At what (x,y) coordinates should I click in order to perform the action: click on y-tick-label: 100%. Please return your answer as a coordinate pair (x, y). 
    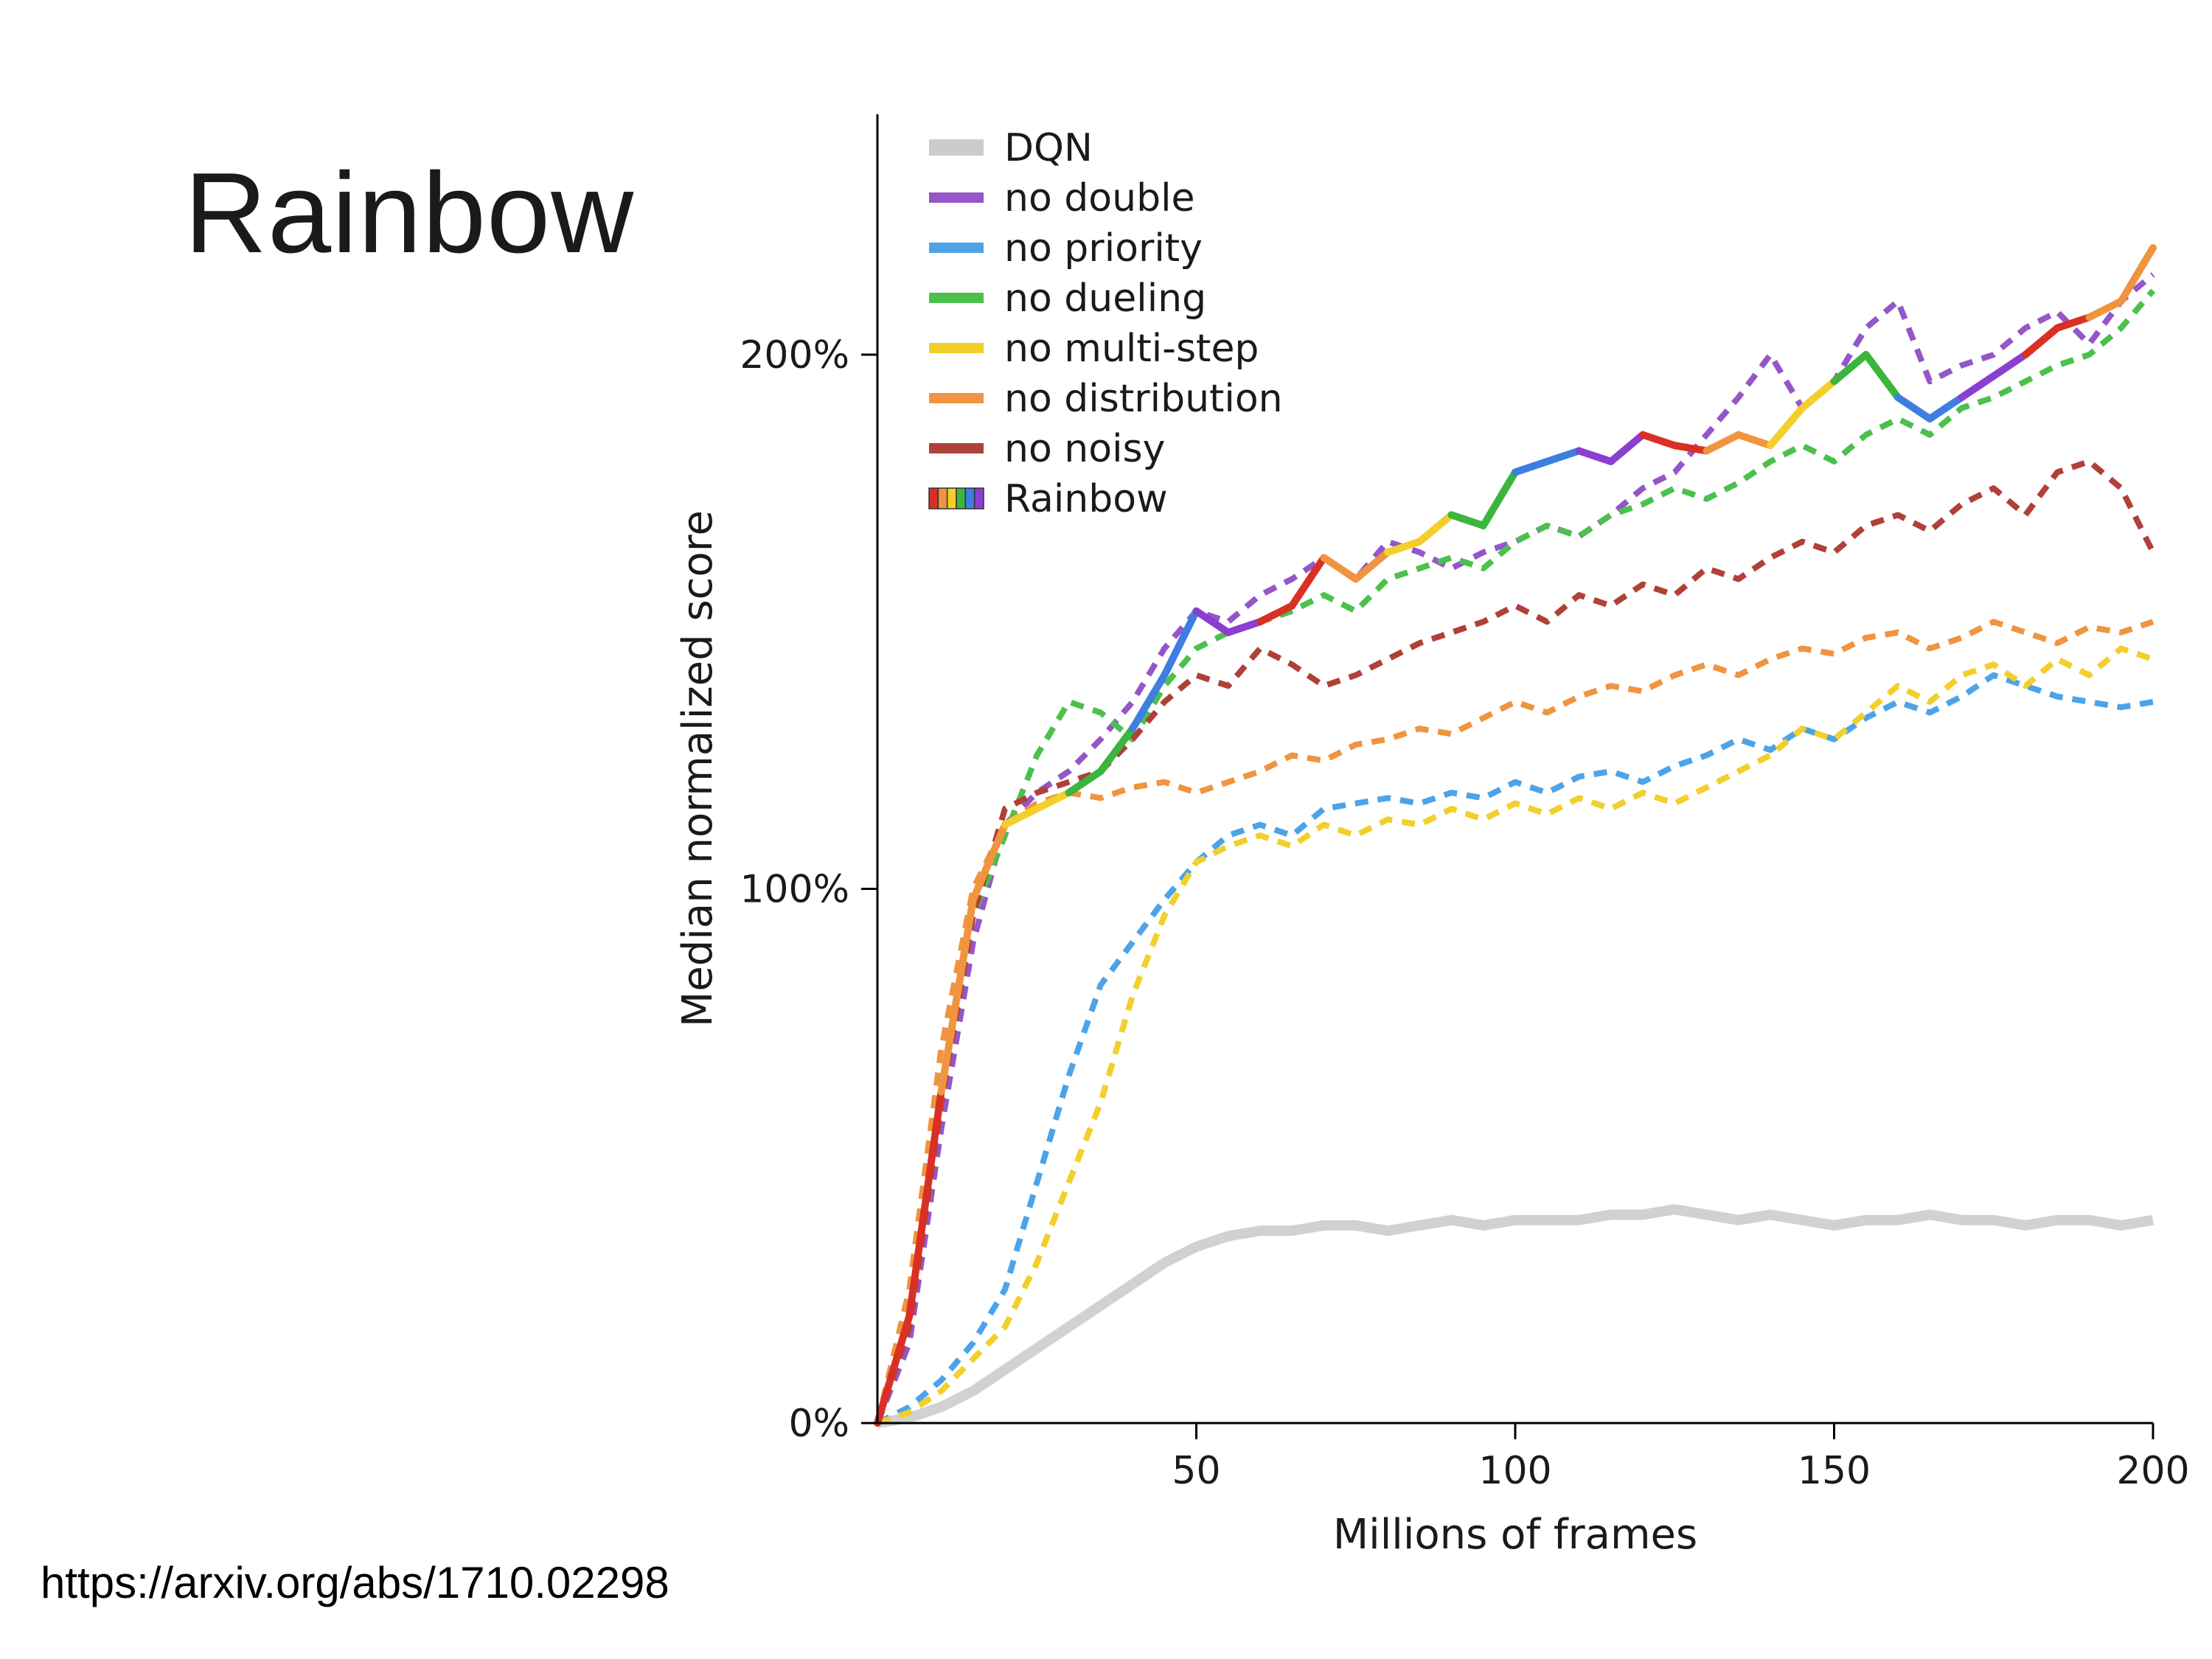
    Looking at the image, I should click on (794, 890).